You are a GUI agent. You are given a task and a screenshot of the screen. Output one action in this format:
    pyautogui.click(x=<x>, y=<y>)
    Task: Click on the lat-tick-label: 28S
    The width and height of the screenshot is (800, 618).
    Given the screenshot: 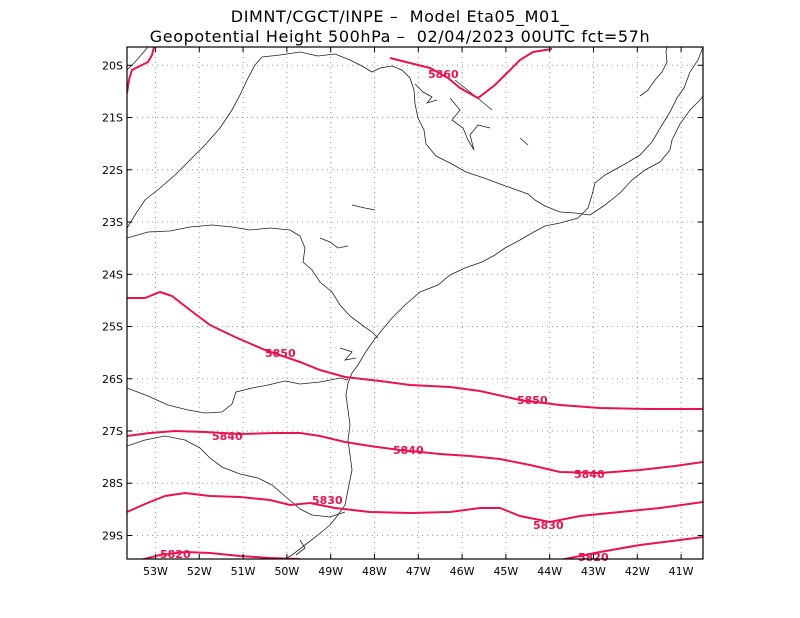 What is the action you would take?
    pyautogui.click(x=112, y=483)
    